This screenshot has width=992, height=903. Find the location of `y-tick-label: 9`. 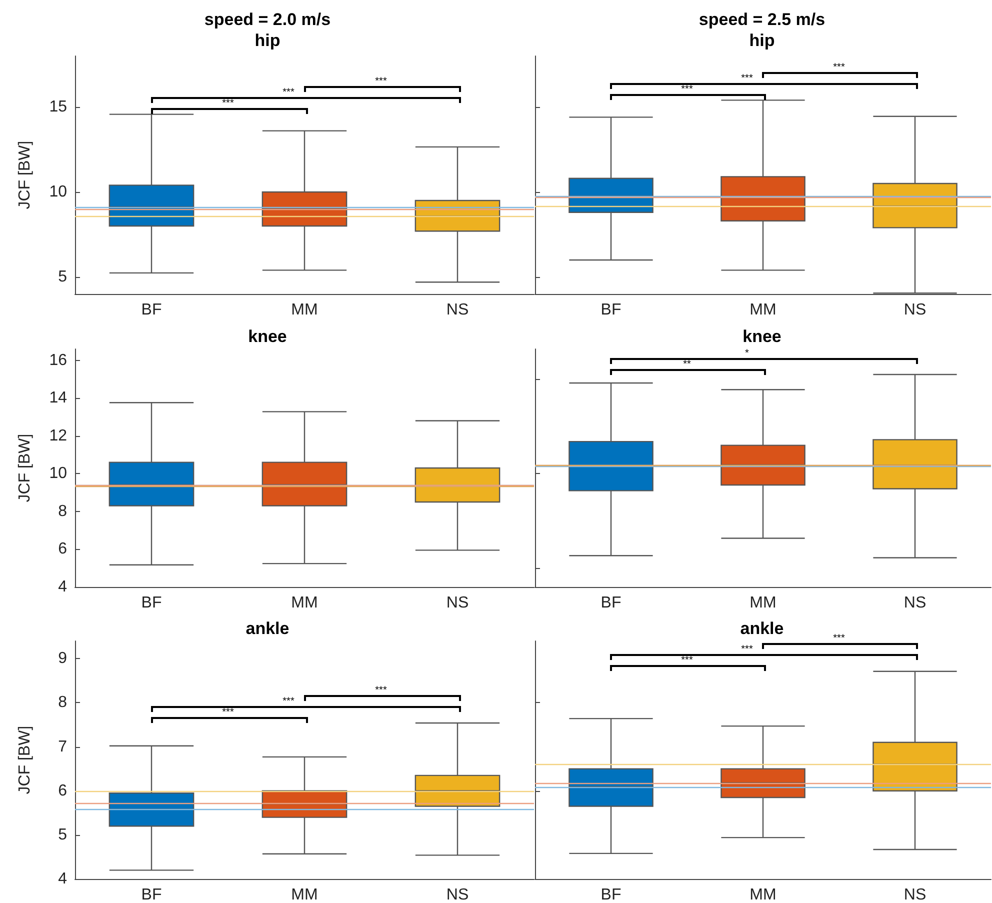

y-tick-label: 9 is located at coordinates (63, 659).